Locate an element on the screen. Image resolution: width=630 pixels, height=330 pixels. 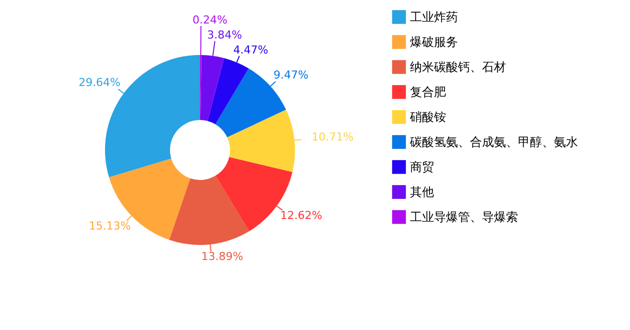
data-label: 10.71% is located at coordinates (333, 137).